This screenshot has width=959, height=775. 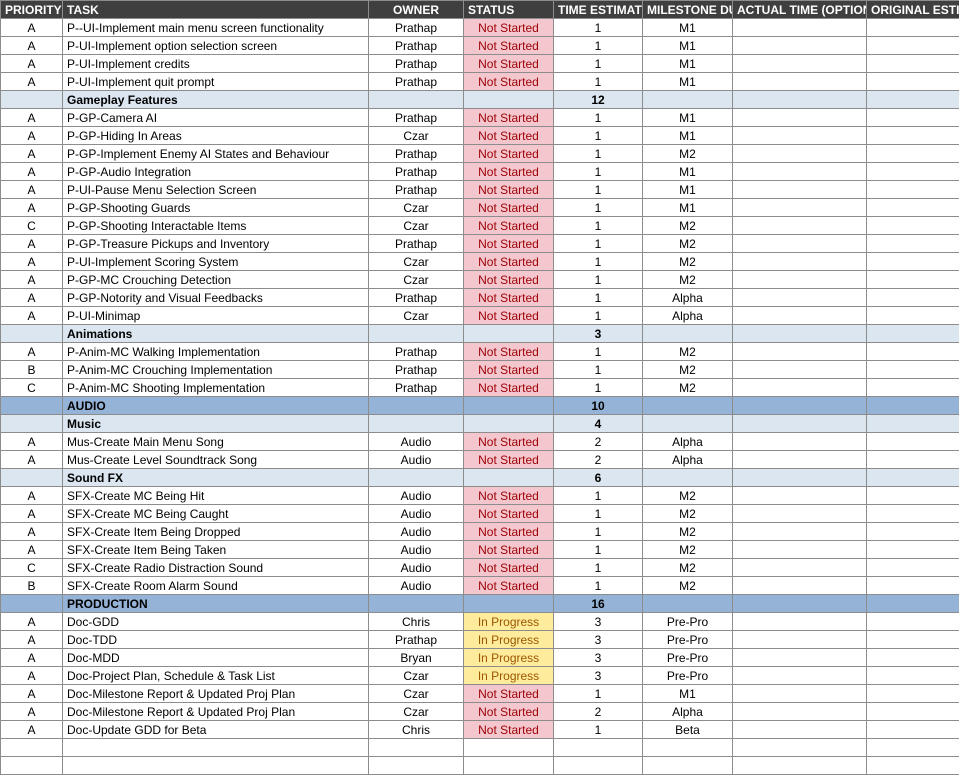 What do you see at coordinates (216, 46) in the screenshot?
I see `task-cell: P-UI-Implement option selection screen` at bounding box center [216, 46].